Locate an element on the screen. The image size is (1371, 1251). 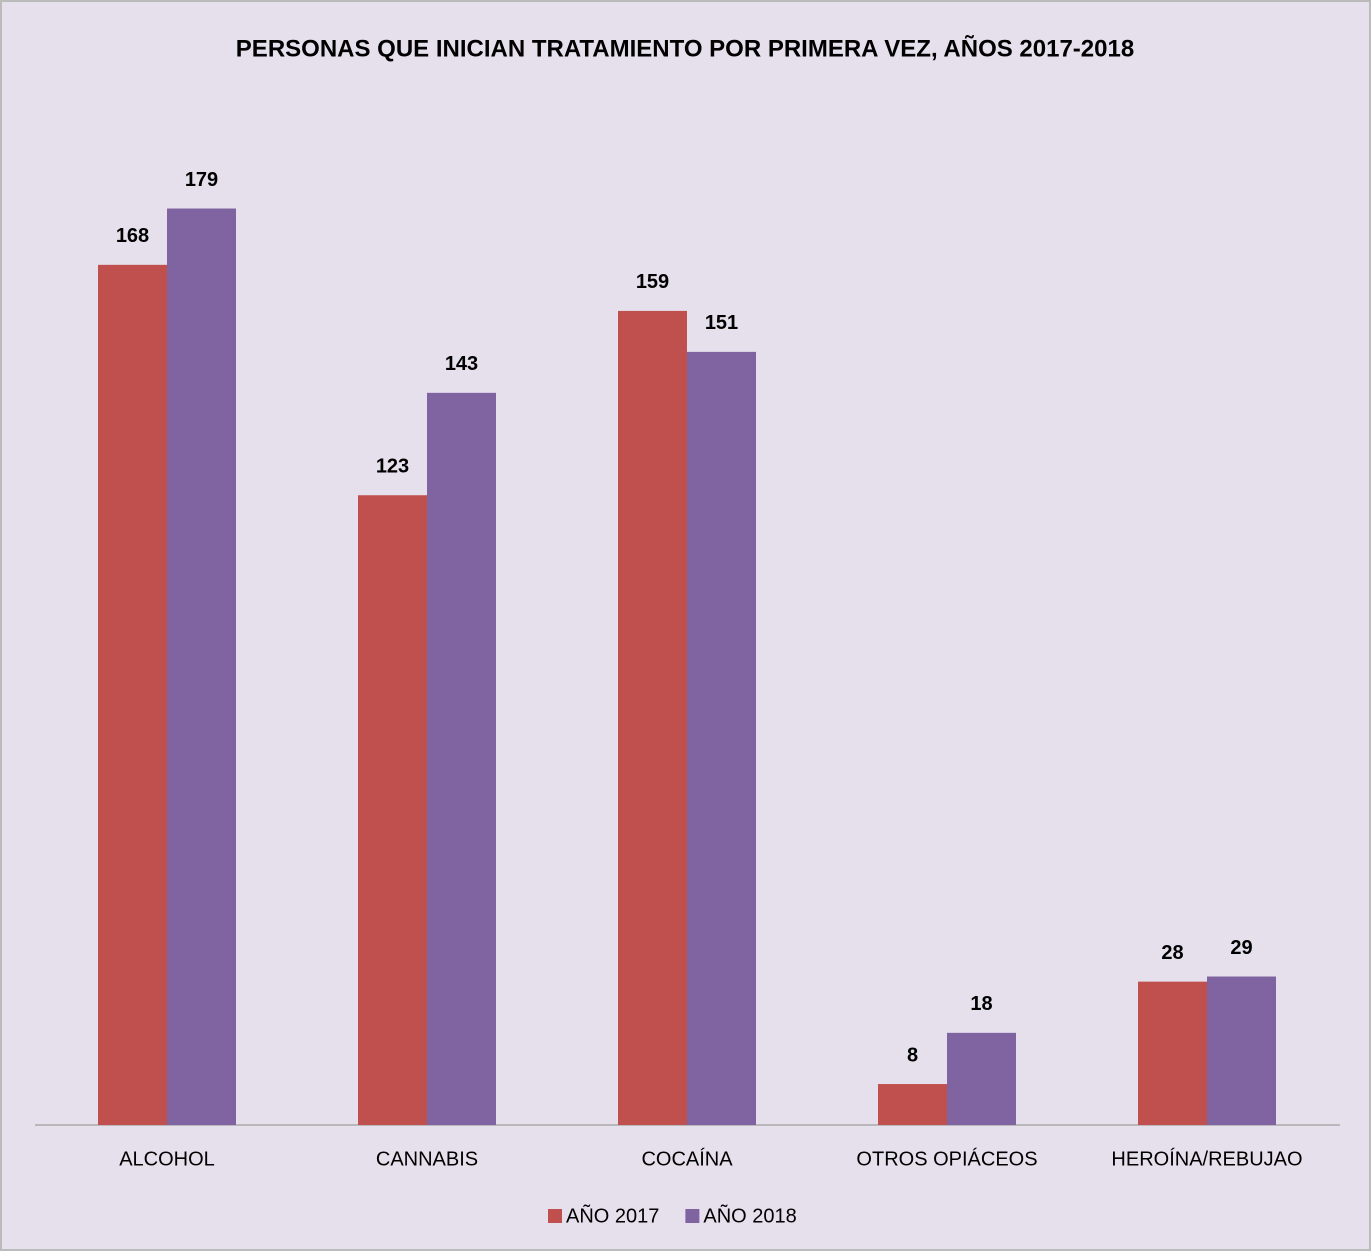
x-tick-label: CANNABIS is located at coordinates (427, 1159).